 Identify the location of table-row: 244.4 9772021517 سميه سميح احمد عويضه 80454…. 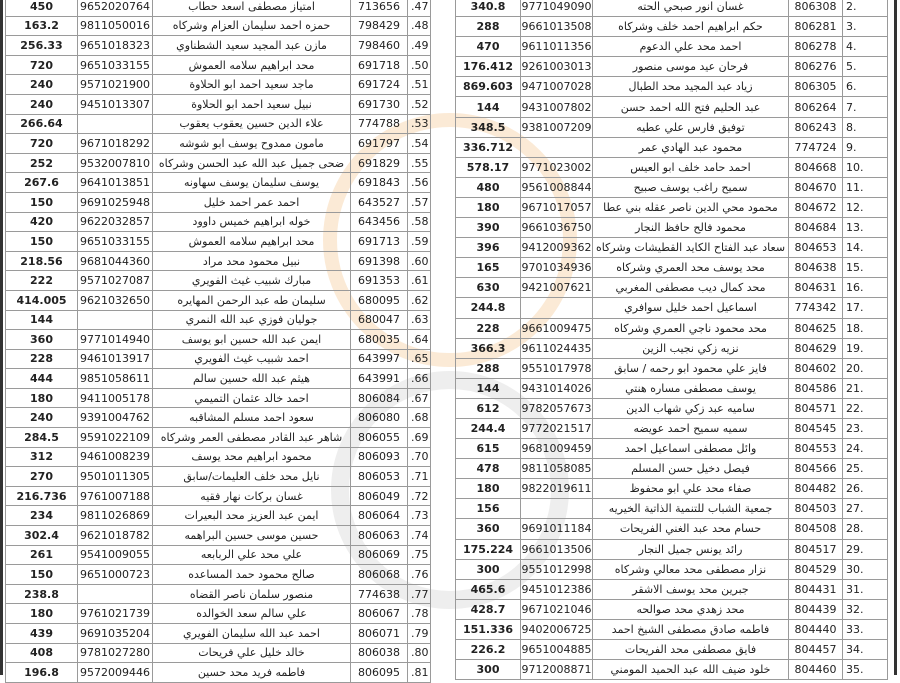
(671, 428).